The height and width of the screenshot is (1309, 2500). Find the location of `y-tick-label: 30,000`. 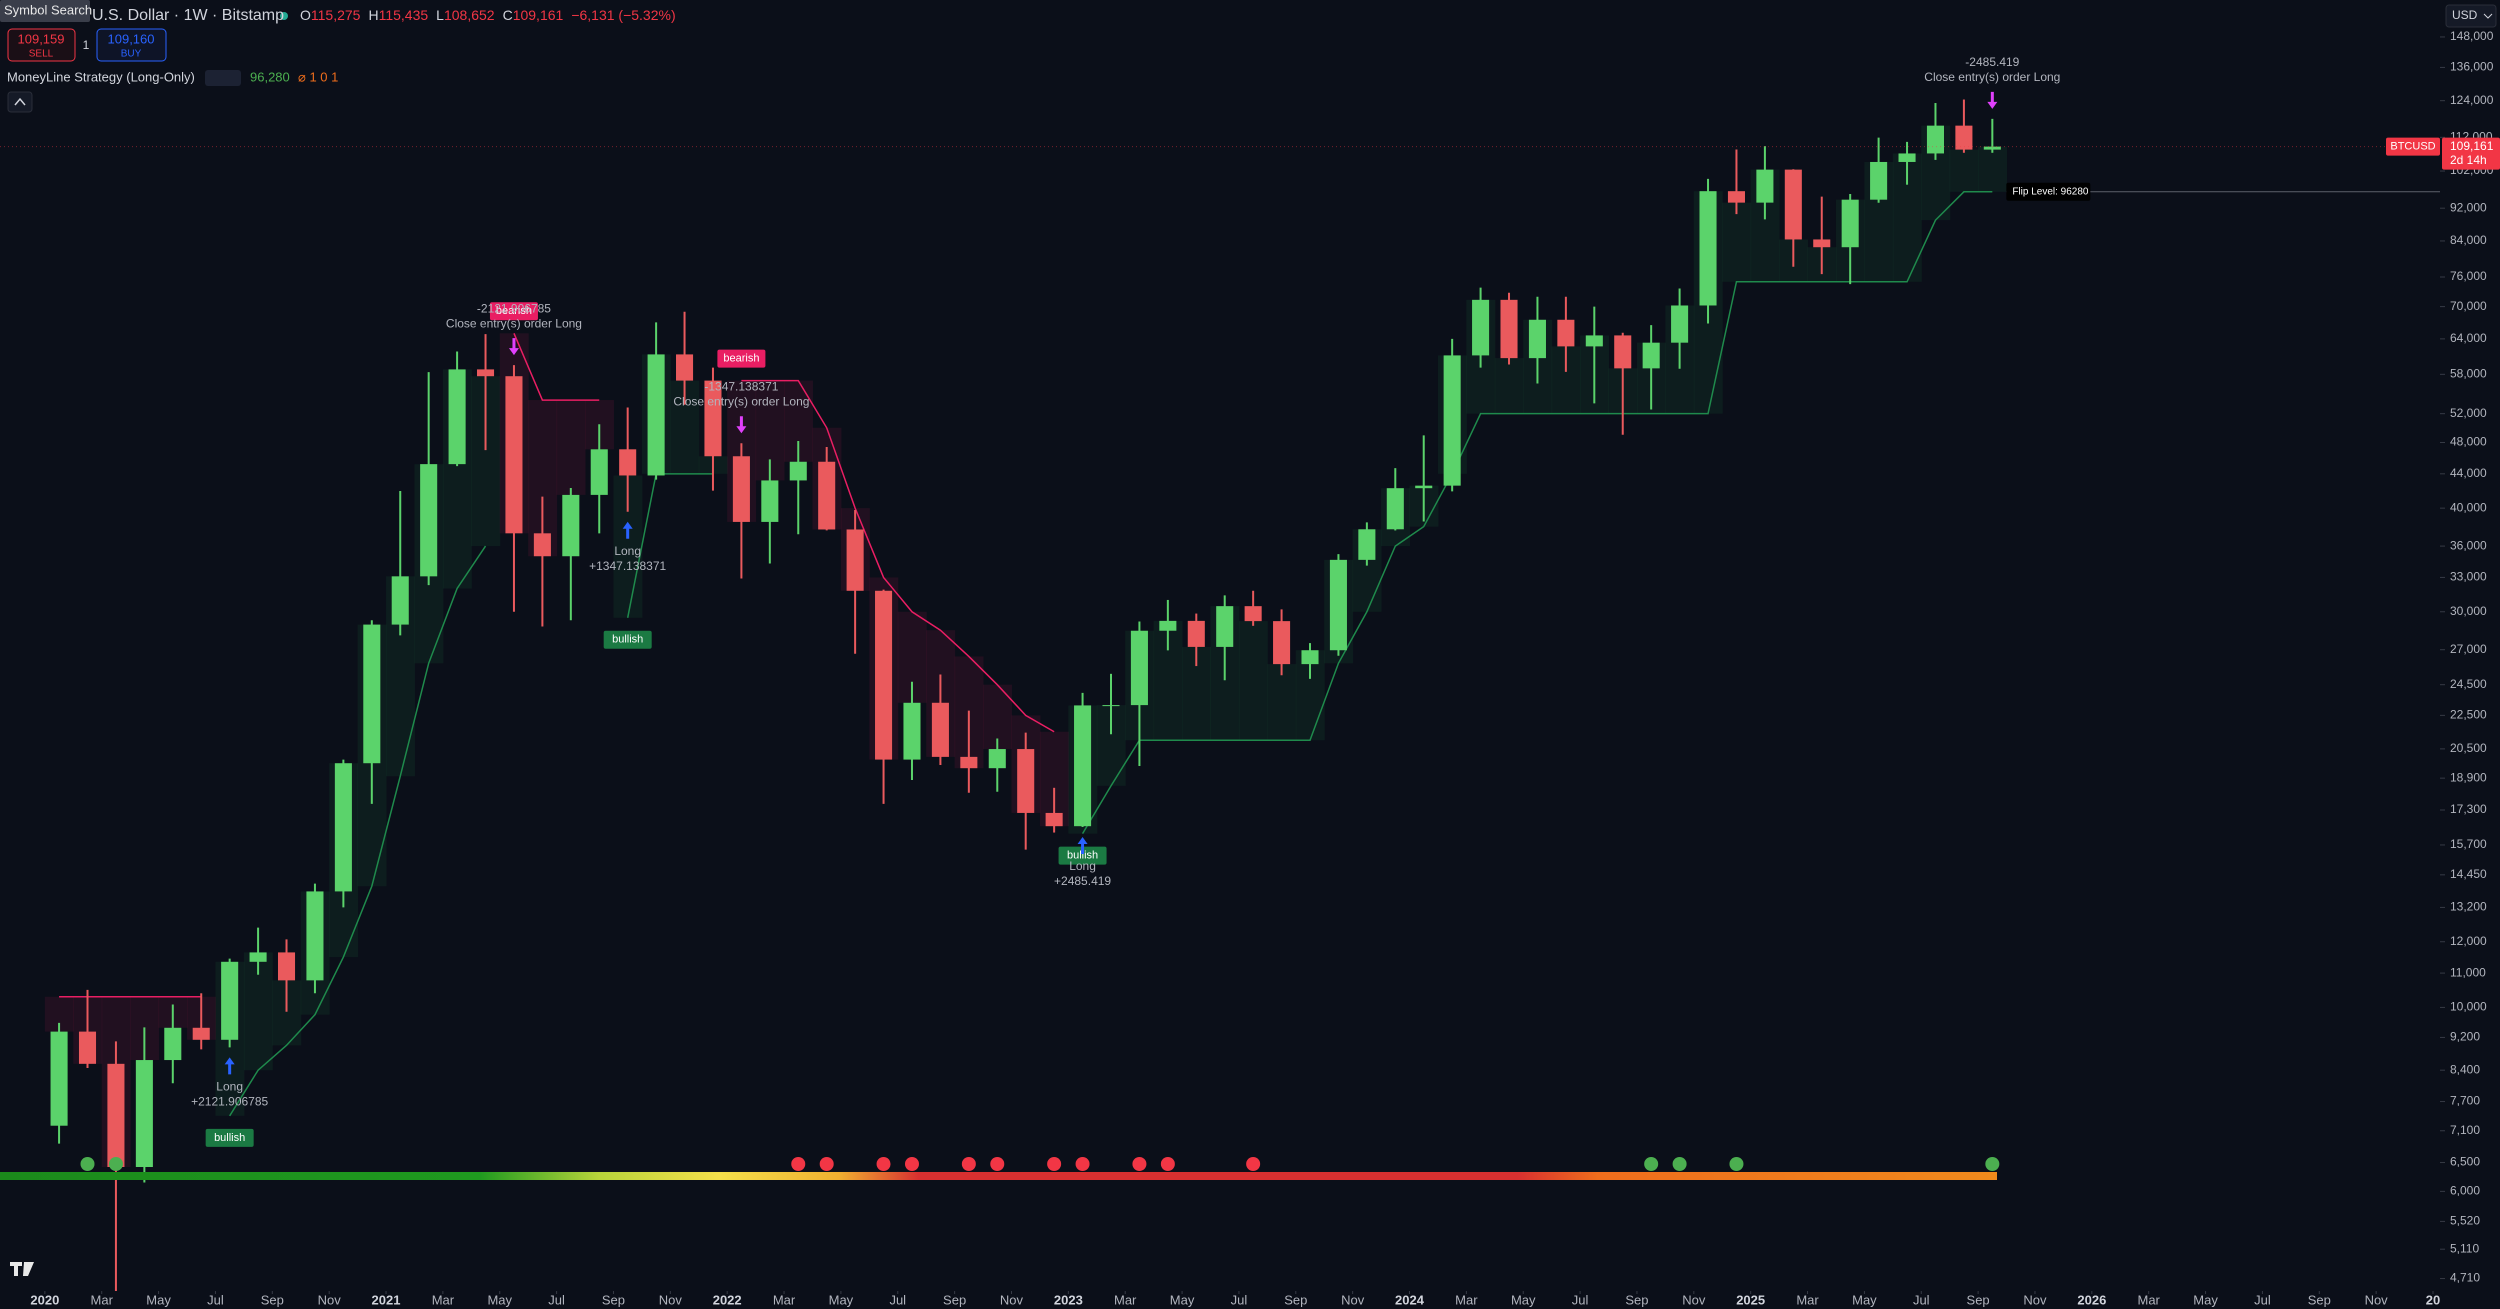

y-tick-label: 30,000 is located at coordinates (2468, 611).